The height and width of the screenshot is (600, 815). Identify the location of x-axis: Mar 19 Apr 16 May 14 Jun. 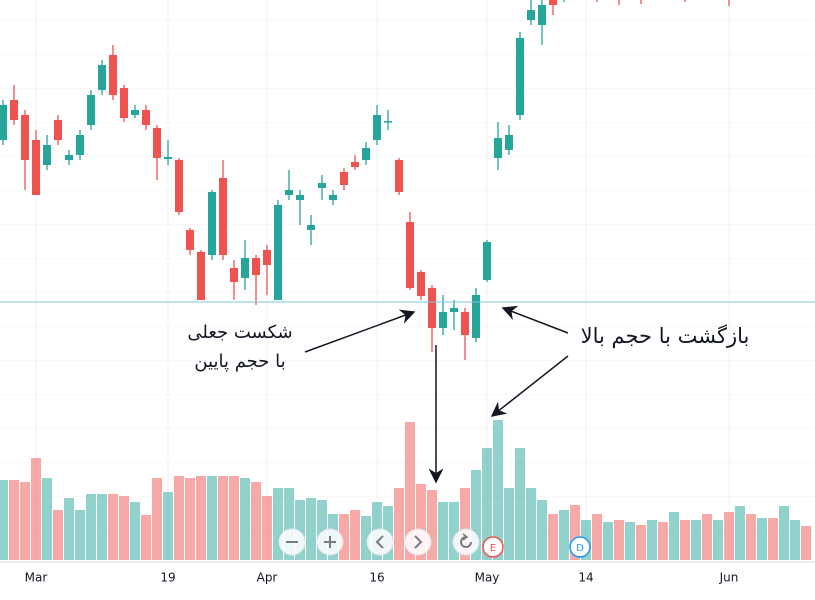
(382, 578).